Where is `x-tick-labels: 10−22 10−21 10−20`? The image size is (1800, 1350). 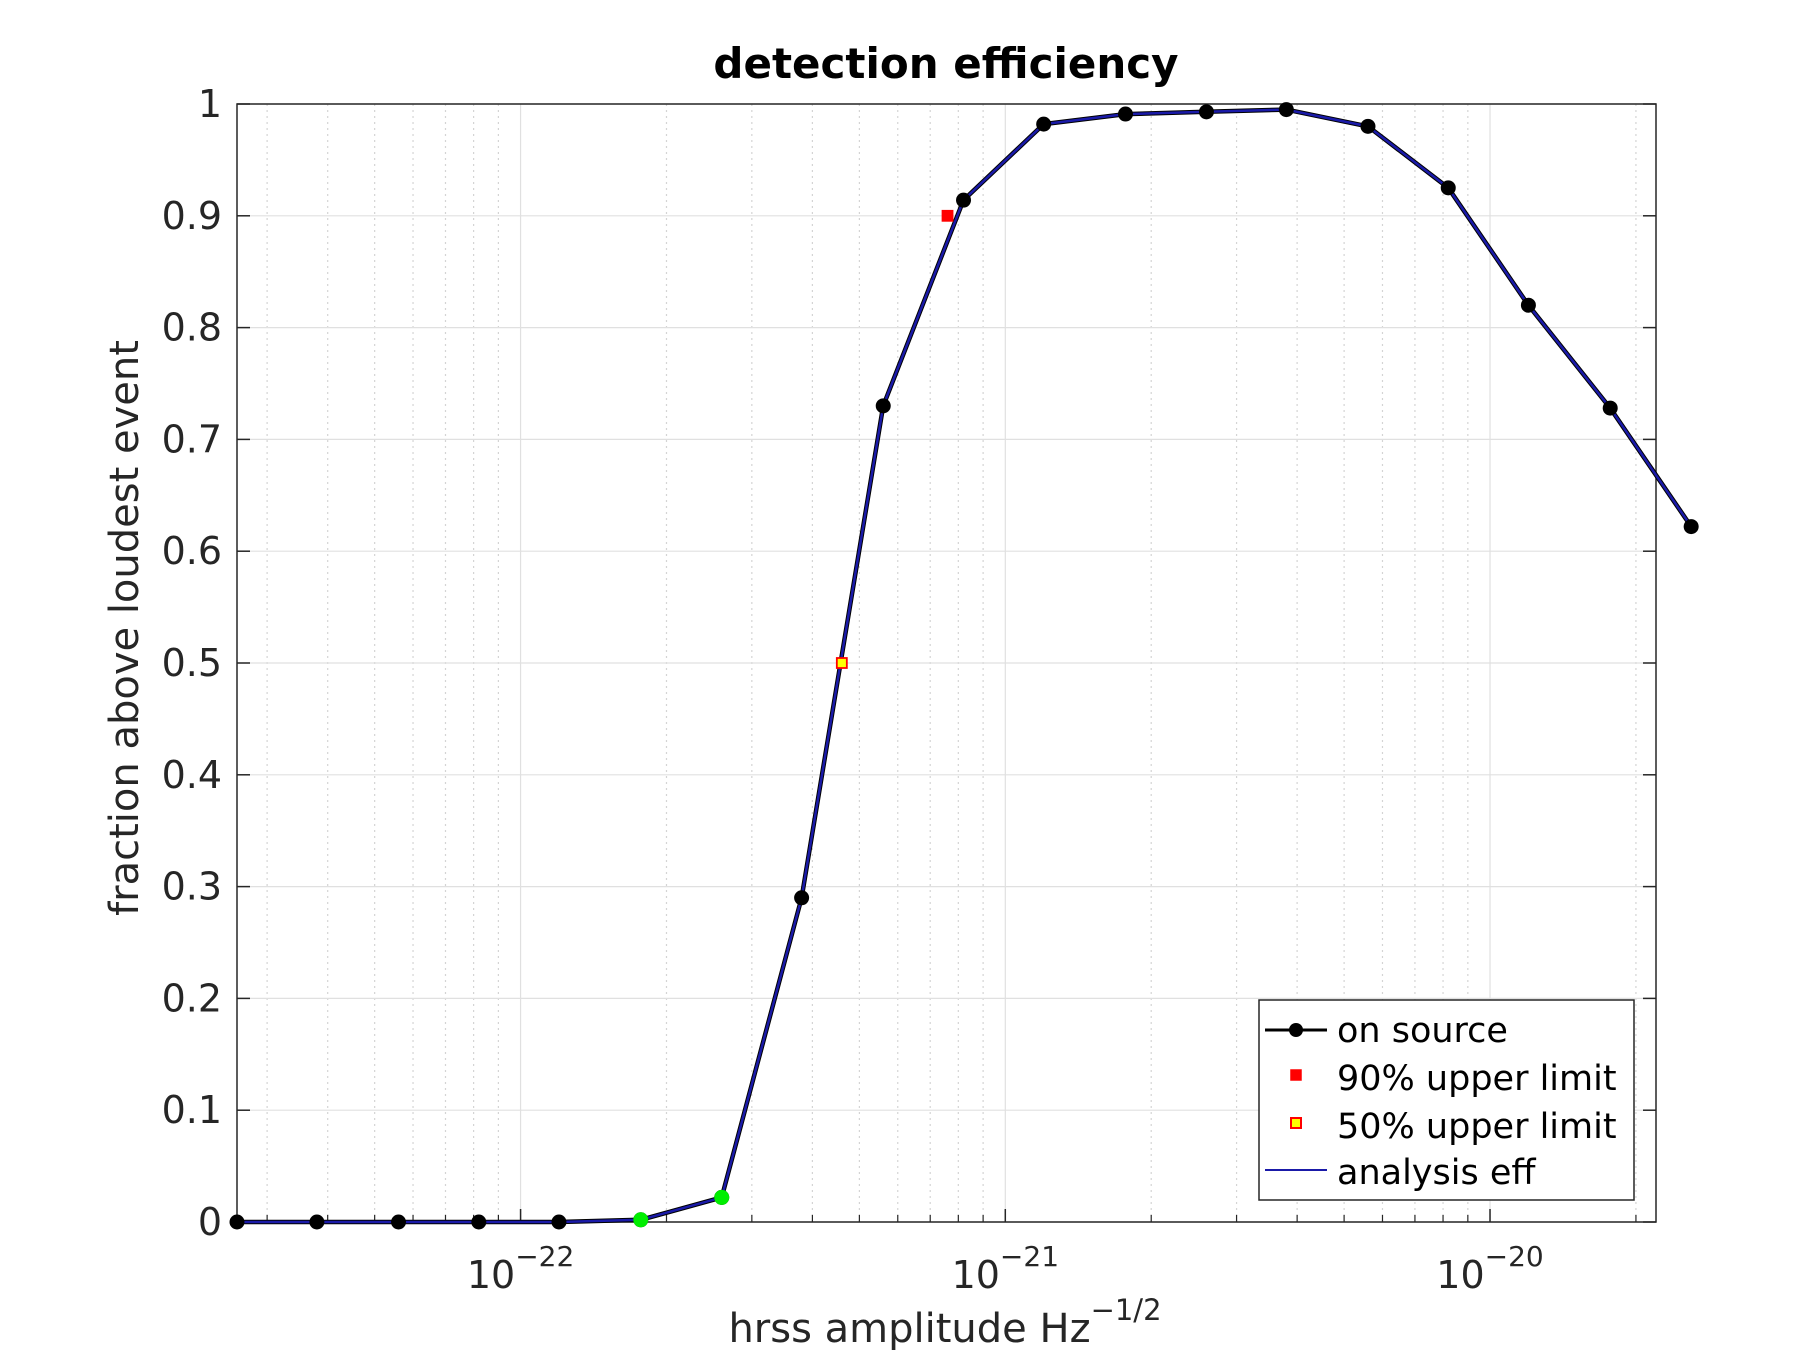 x-tick-labels: 10−22 10−21 10−20 is located at coordinates (1005, 1268).